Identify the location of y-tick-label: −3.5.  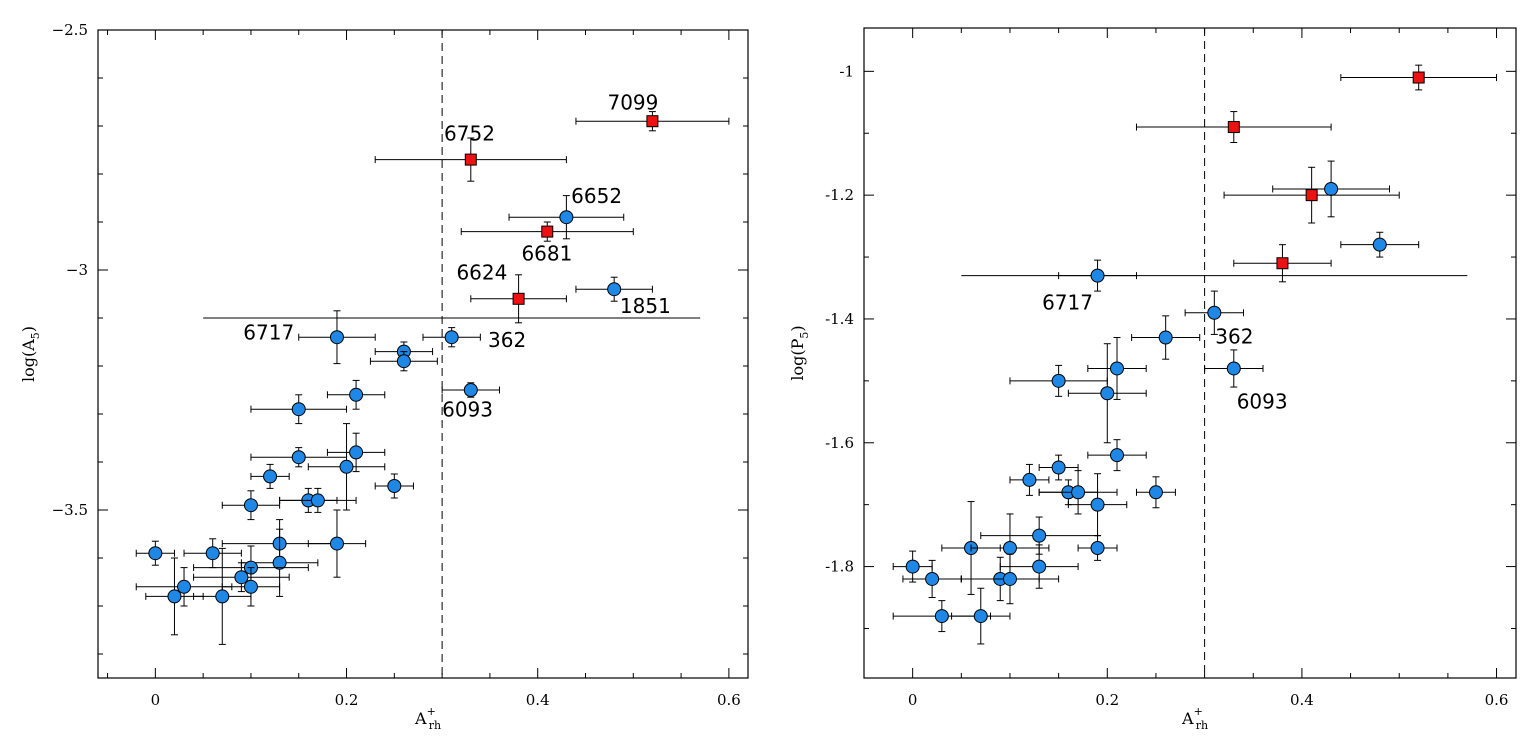
(70, 510).